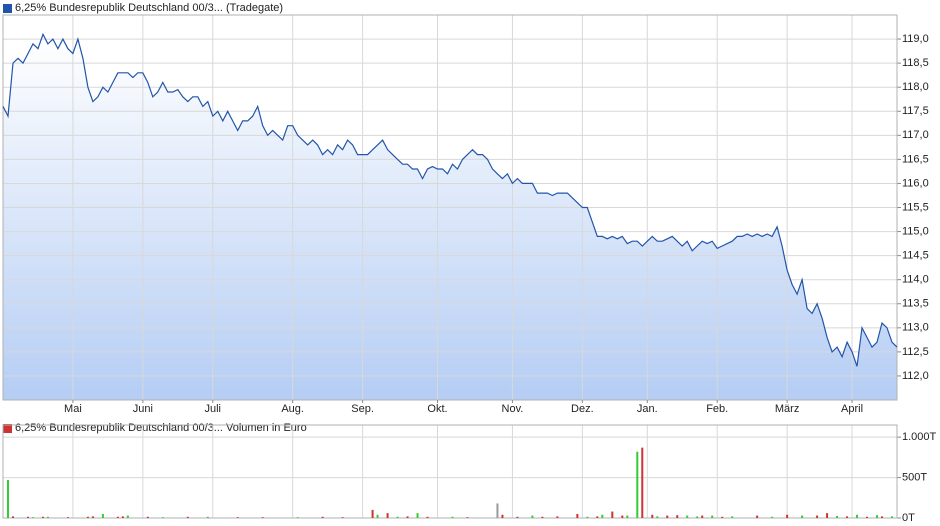 This screenshot has height=526, width=940. What do you see at coordinates (787, 409) in the screenshot?
I see `x-tick-label: März` at bounding box center [787, 409].